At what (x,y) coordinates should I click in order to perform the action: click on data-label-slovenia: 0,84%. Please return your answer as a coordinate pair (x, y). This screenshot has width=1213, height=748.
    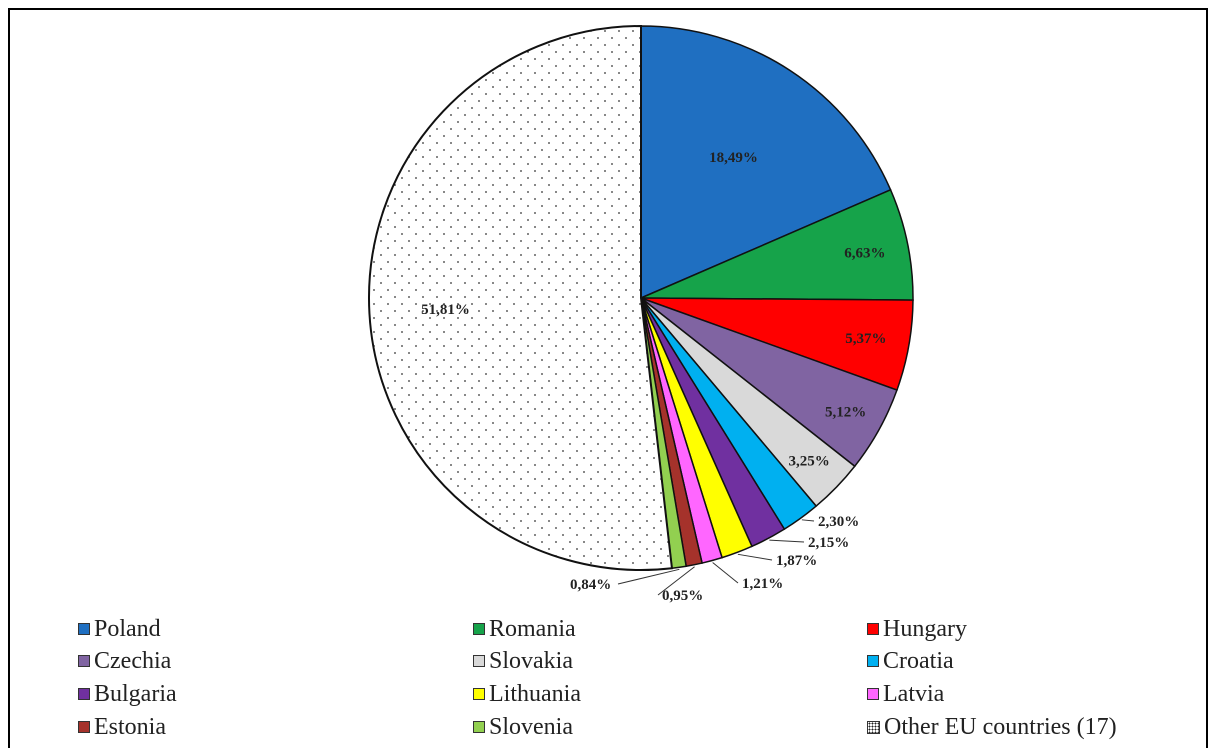
    Looking at the image, I should click on (590, 585).